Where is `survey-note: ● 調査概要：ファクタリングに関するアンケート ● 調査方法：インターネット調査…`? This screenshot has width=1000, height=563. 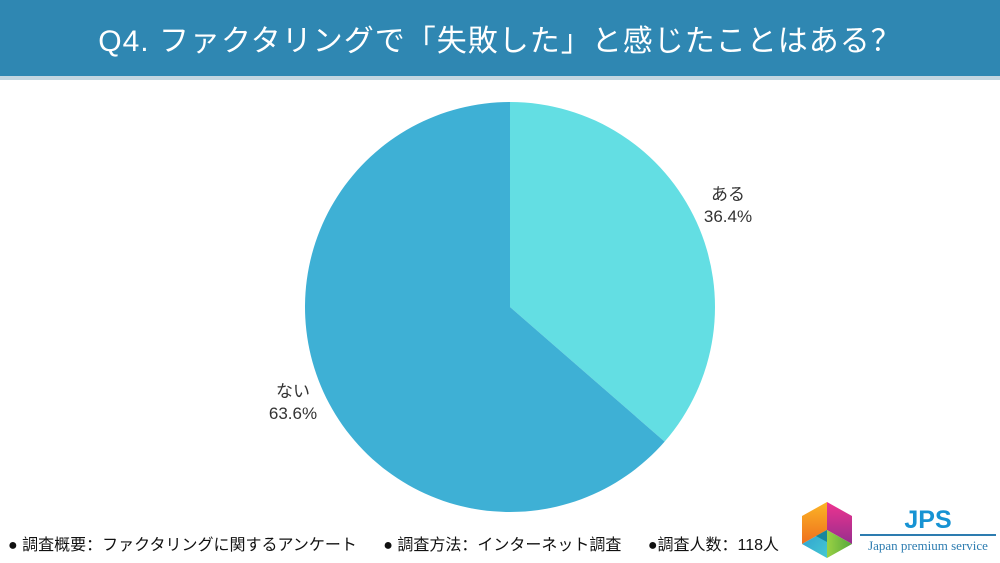 survey-note: ● 調査概要：ファクタリングに関するアンケート ● 調査方法：インターネット調査… is located at coordinates (393, 543).